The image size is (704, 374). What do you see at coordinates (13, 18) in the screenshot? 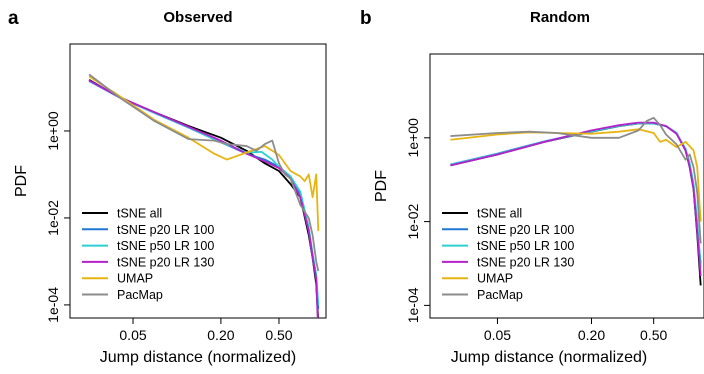
I see `panel-label: a` at bounding box center [13, 18].